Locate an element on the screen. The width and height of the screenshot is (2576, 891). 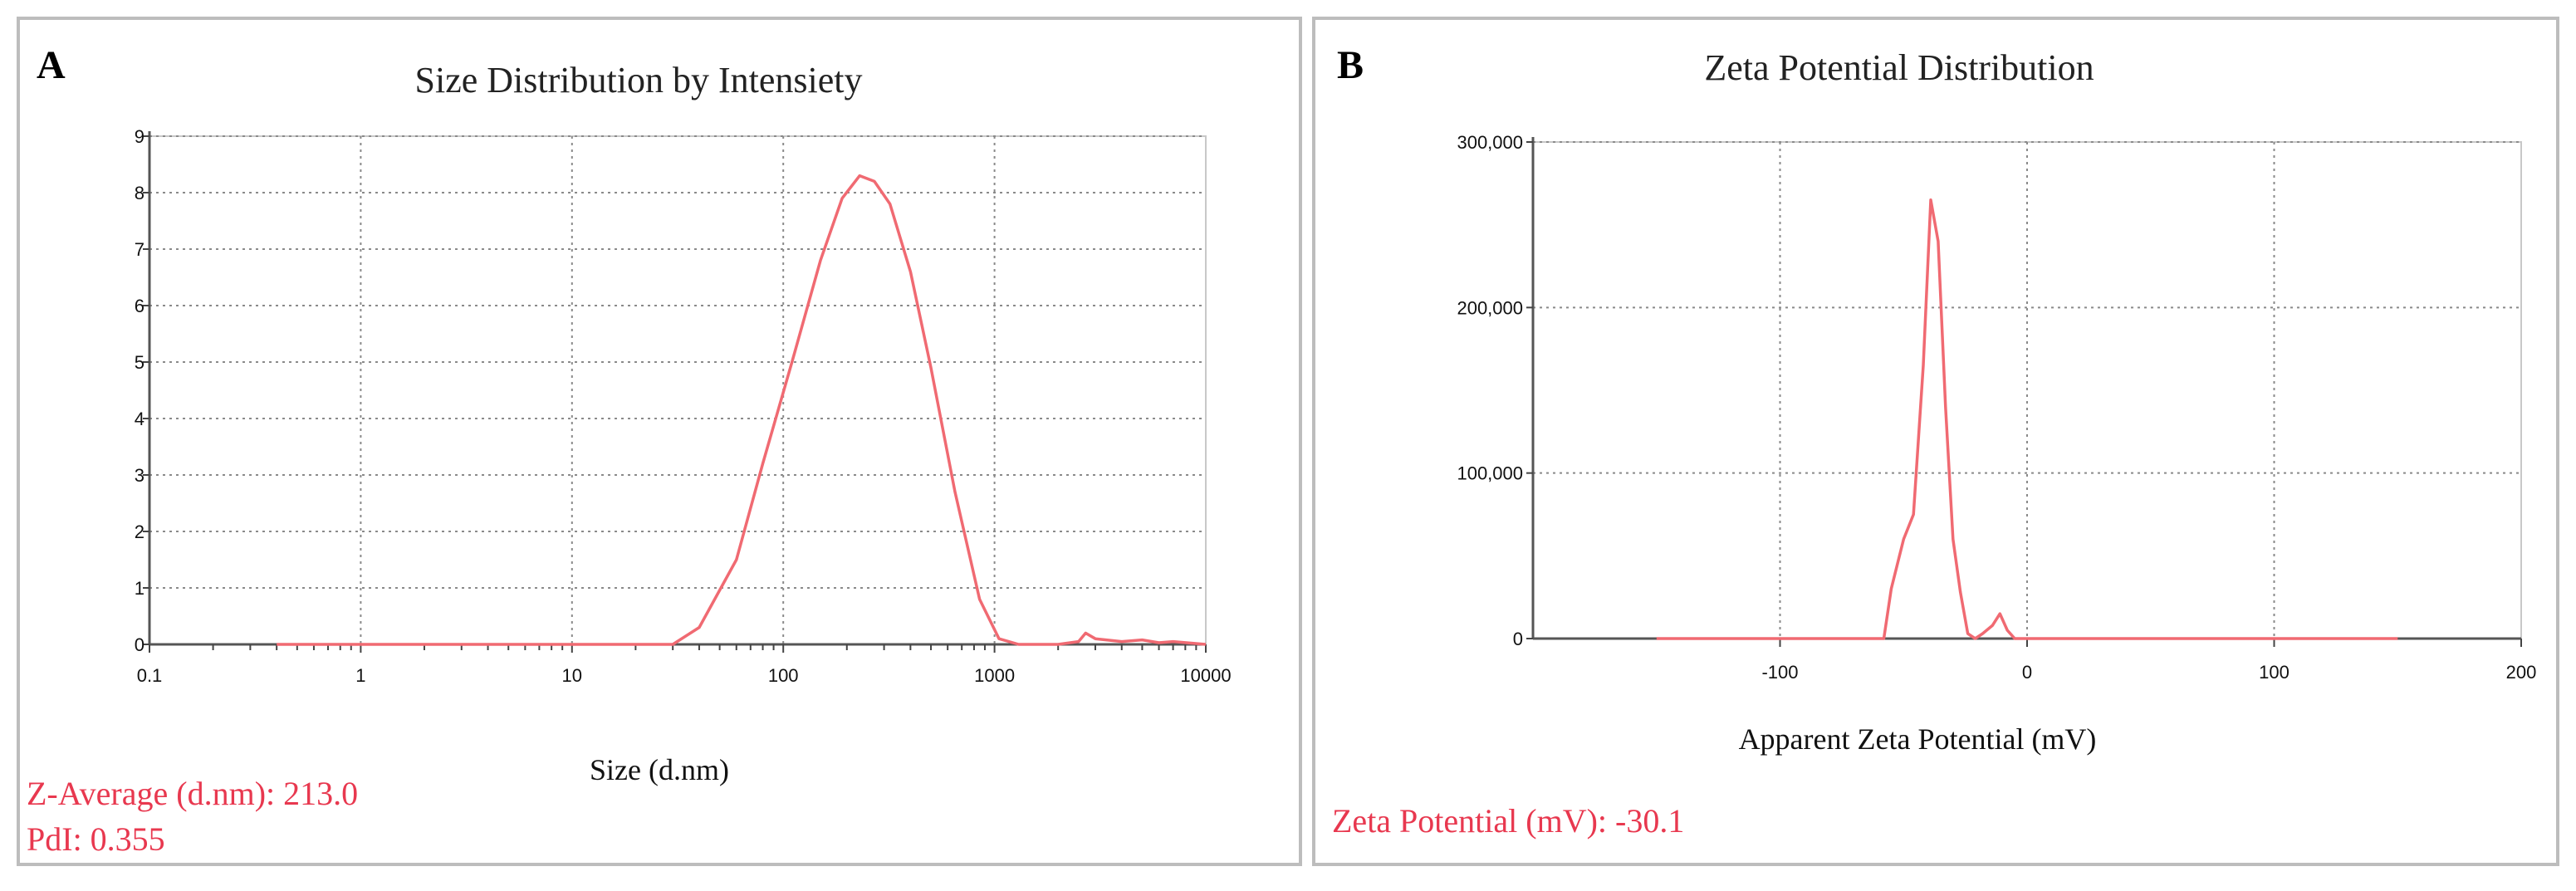
series-line is located at coordinates (2027, 419).